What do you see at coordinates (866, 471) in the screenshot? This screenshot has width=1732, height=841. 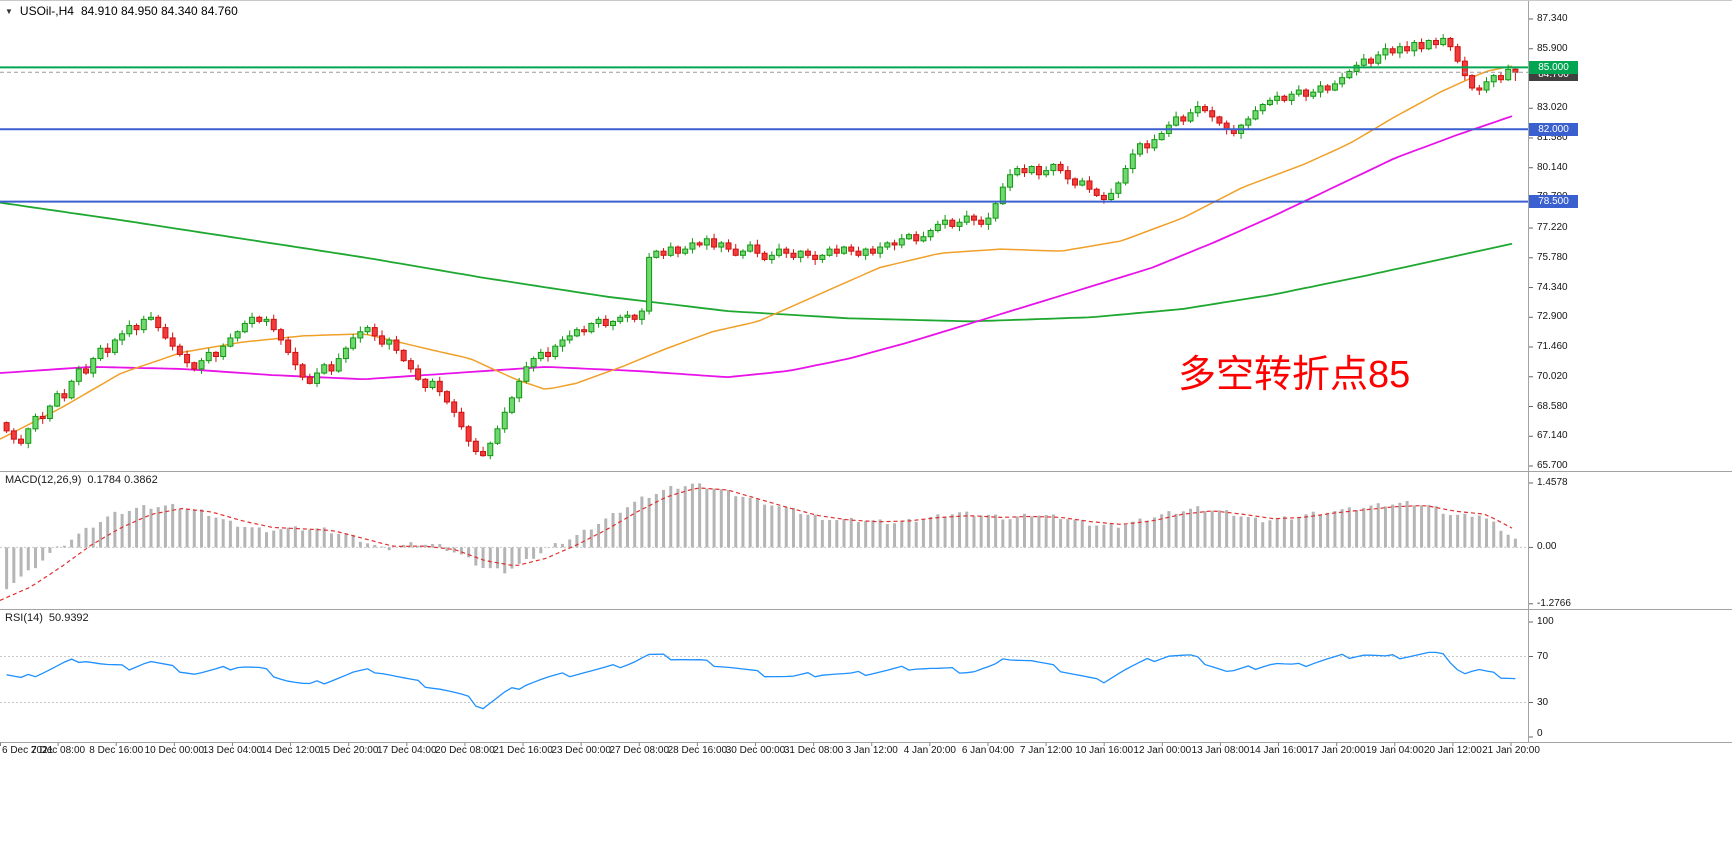 I see `panel-separator-macd` at bounding box center [866, 471].